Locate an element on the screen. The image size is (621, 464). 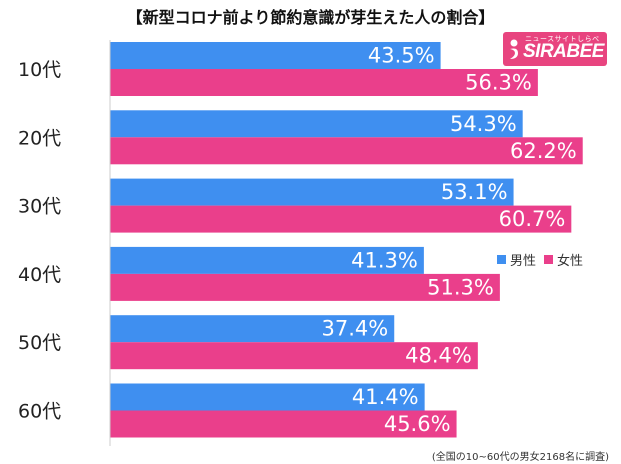
value-label-male: 37.4% is located at coordinates (355, 329).